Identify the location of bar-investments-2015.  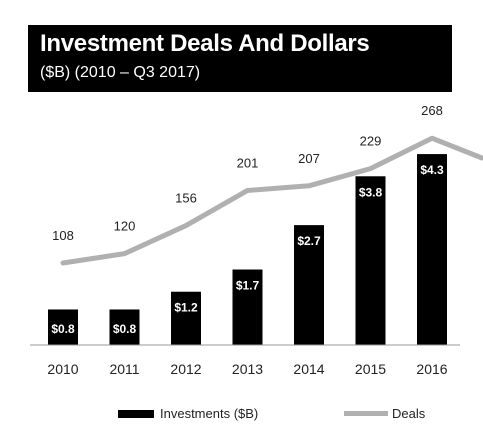
(370, 260).